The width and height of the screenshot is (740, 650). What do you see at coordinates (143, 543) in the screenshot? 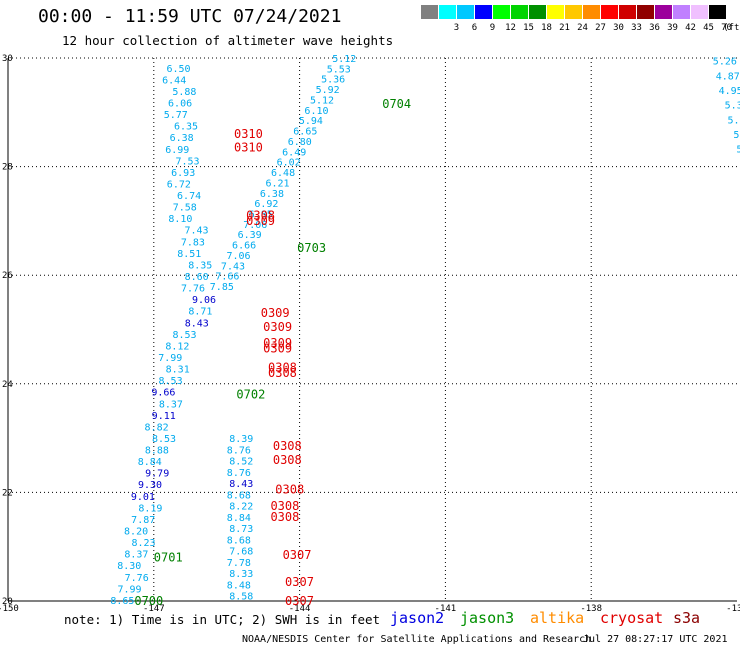
I see `wave-height-value: 8.23` at bounding box center [143, 543].